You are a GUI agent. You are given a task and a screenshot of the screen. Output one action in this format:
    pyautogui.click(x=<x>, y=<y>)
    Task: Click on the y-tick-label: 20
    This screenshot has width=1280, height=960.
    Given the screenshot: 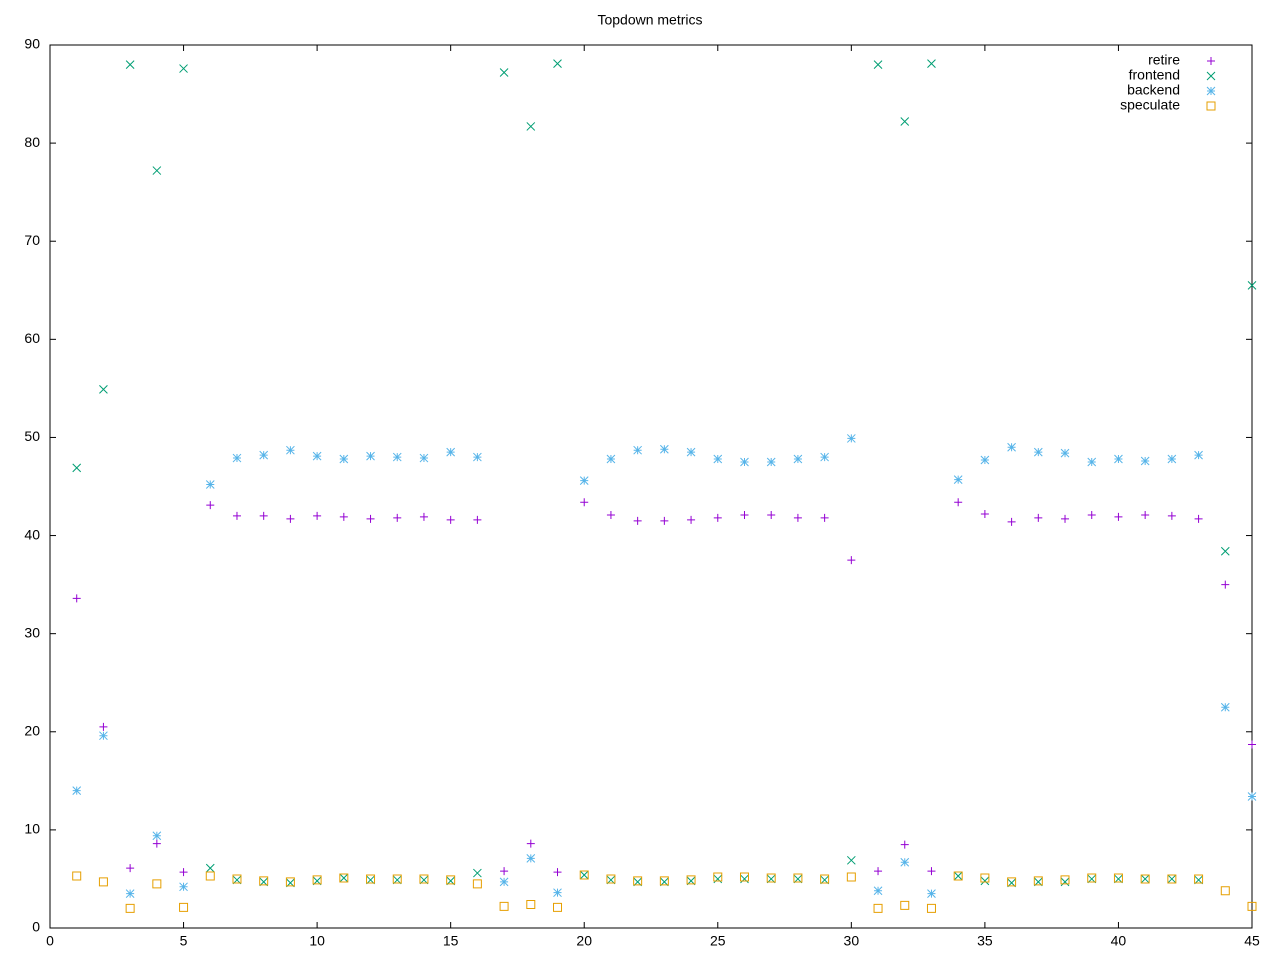 What is the action you would take?
    pyautogui.click(x=32, y=730)
    